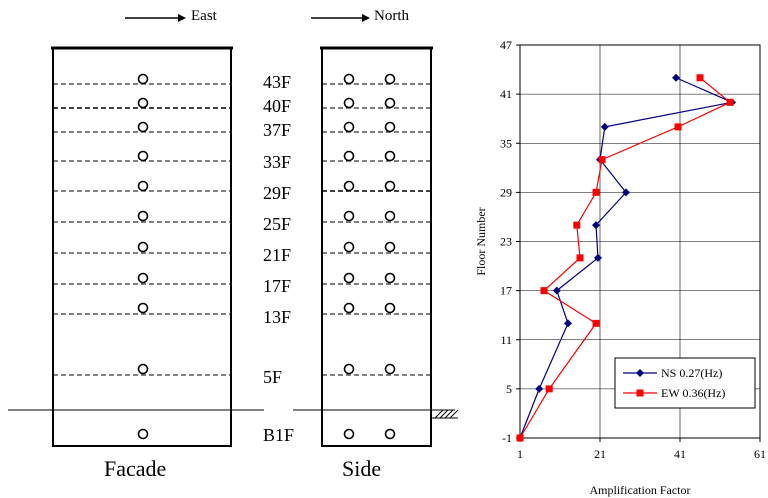  What do you see at coordinates (277, 130) in the screenshot?
I see `floor-label-37f: 37F` at bounding box center [277, 130].